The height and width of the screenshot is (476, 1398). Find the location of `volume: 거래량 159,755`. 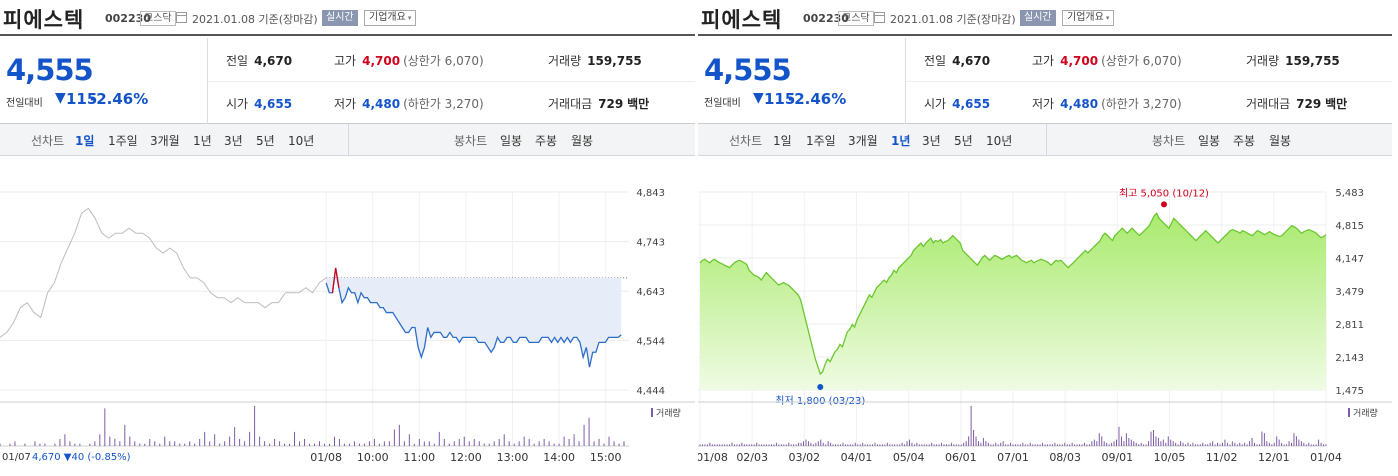

volume: 거래량 159,755 is located at coordinates (595, 60).